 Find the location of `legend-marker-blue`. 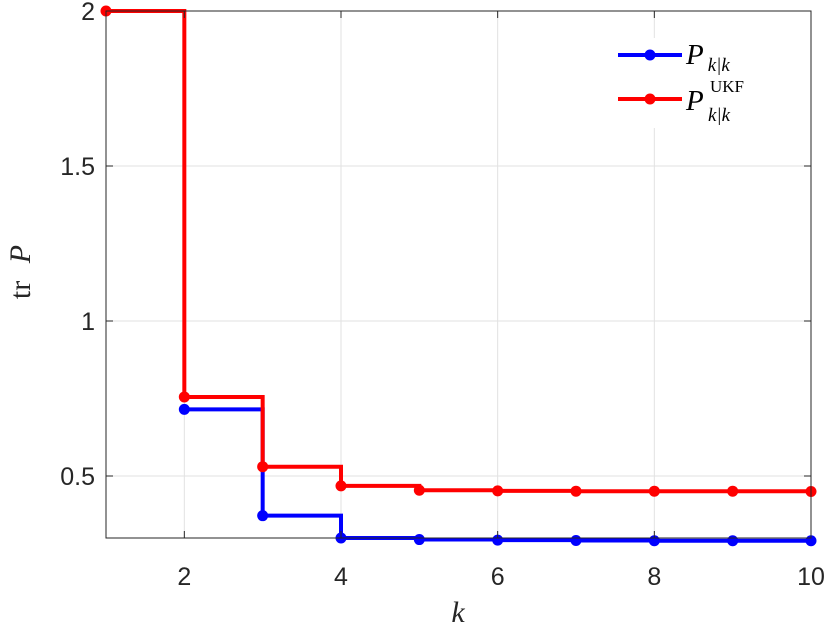

legend-marker-blue is located at coordinates (650, 55).